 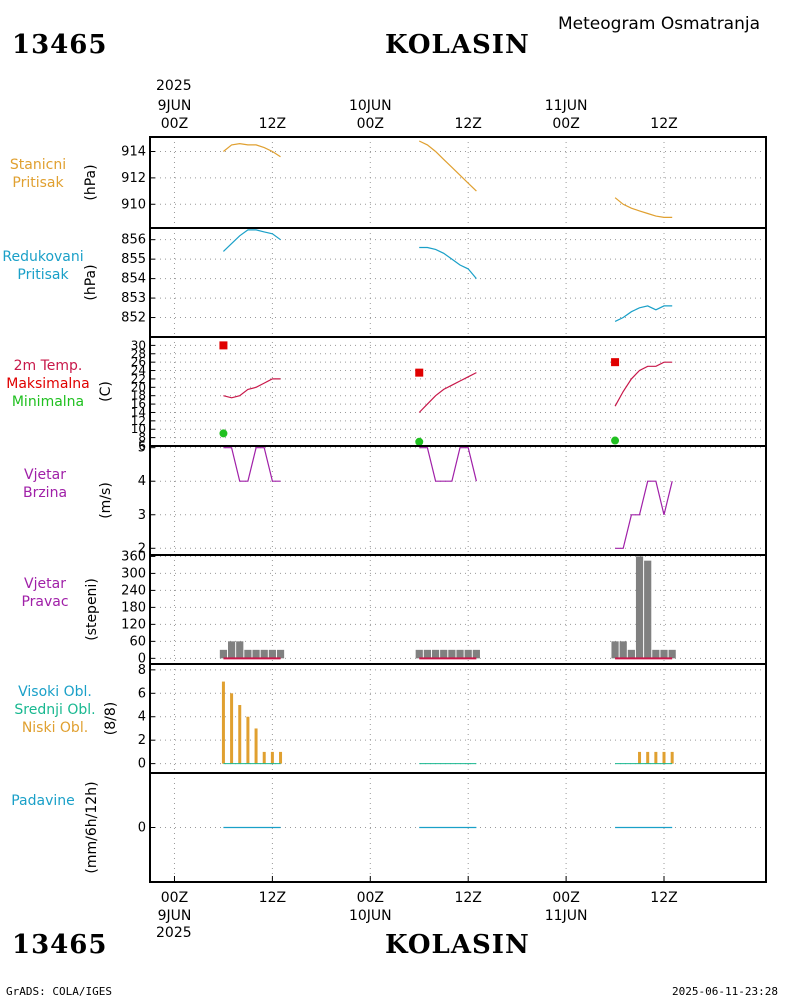 I want to click on y-tick-label: 8, so click(x=142, y=438).